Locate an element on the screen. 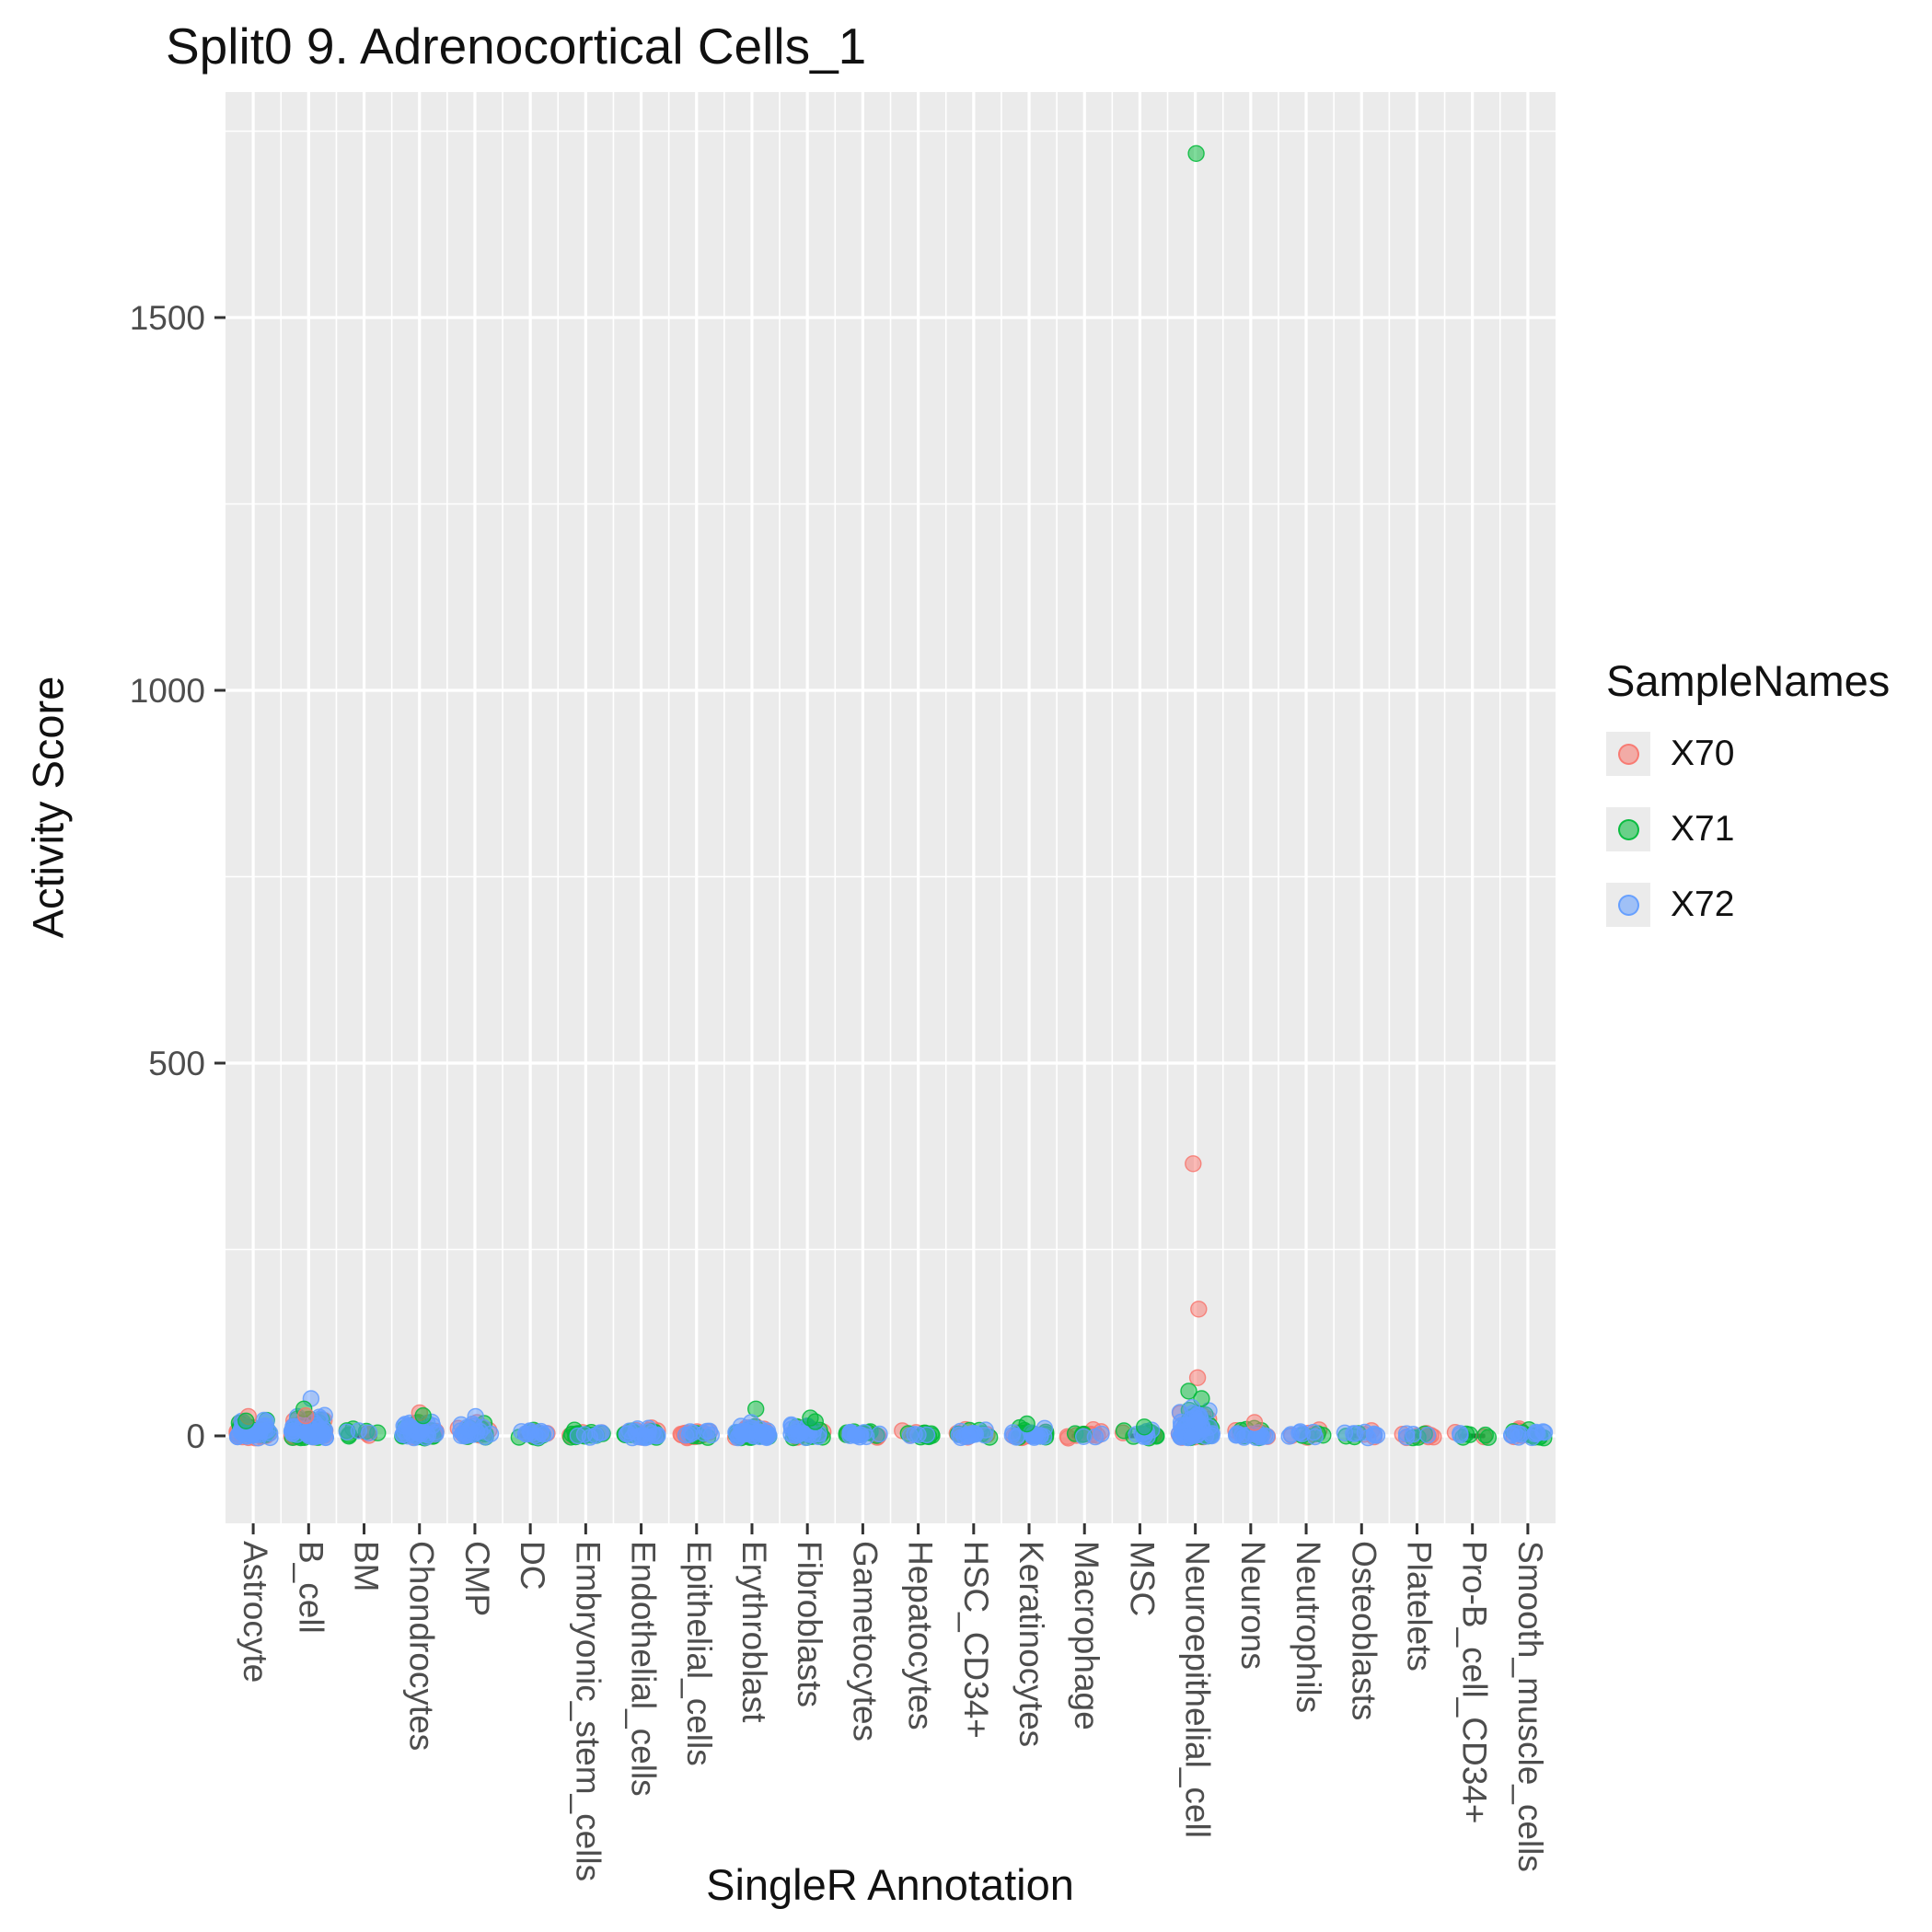  x-tick-label: Gametocytes is located at coordinates (865, 1641).